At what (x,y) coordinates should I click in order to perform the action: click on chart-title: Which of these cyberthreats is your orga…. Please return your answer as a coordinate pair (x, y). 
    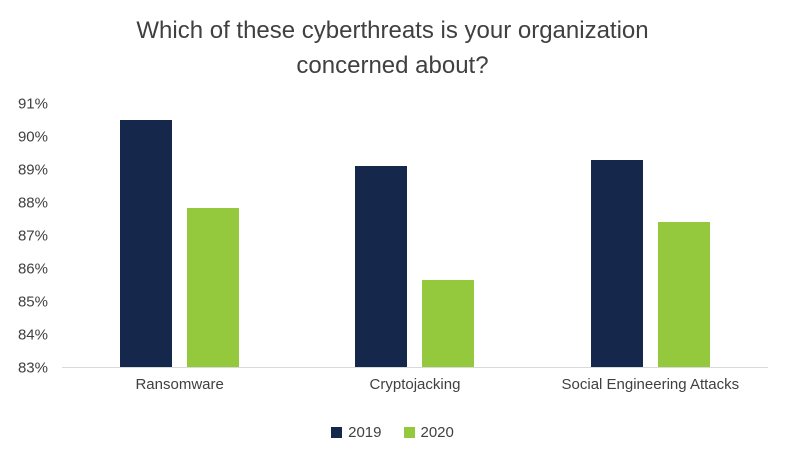
    Looking at the image, I should click on (392, 48).